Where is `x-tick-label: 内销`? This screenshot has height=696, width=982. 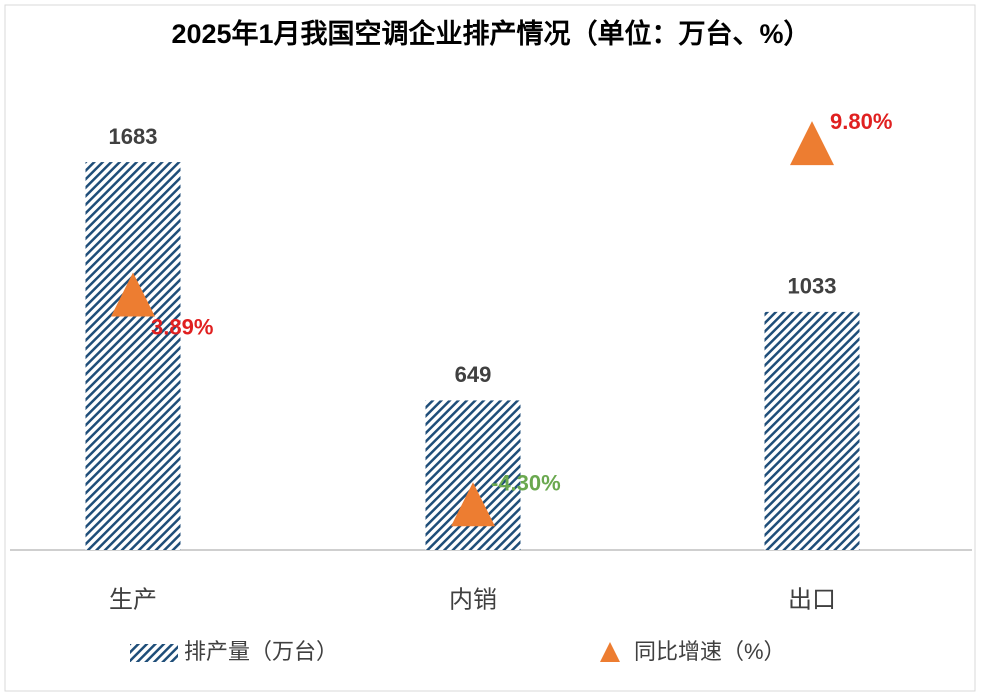
x-tick-label: 内销 is located at coordinates (473, 599).